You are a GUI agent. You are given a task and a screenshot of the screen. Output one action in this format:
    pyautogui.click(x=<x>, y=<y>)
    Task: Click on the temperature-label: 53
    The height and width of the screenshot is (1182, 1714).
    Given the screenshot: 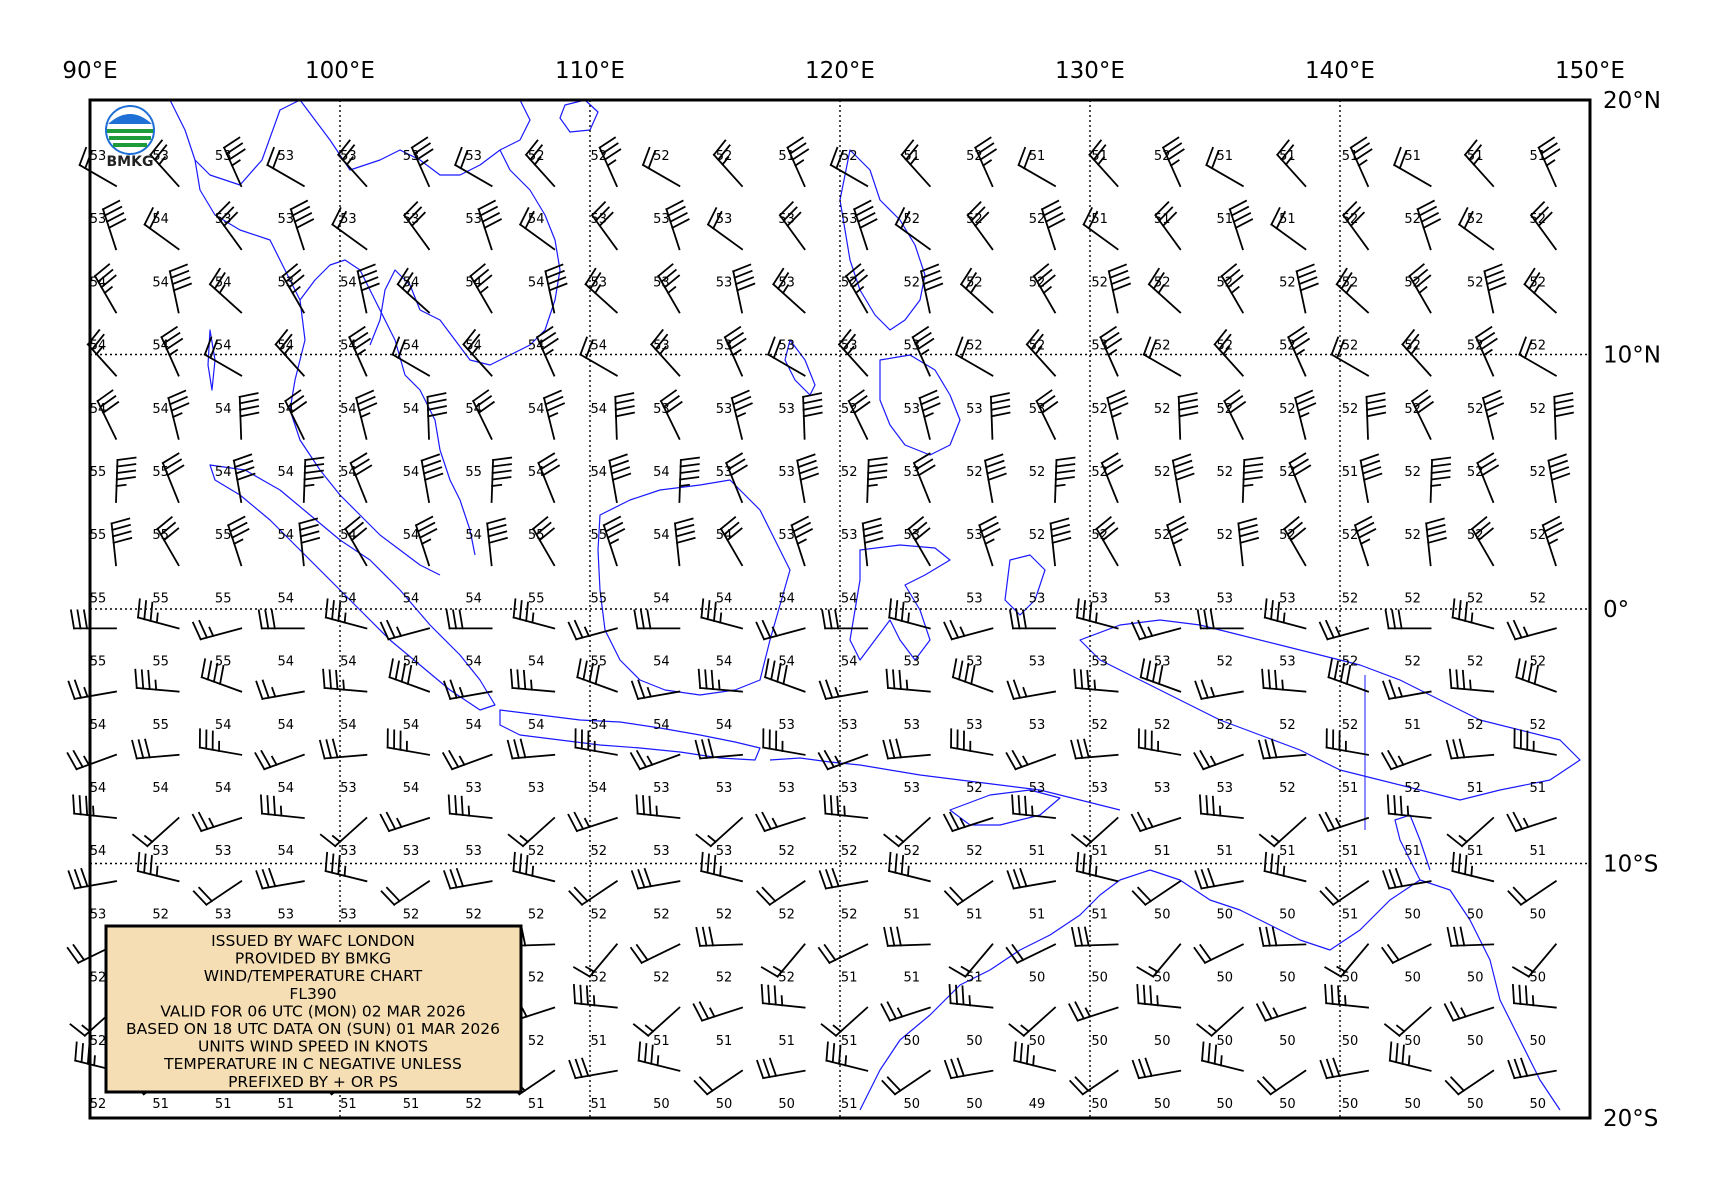 What is the action you would take?
    pyautogui.click(x=724, y=409)
    